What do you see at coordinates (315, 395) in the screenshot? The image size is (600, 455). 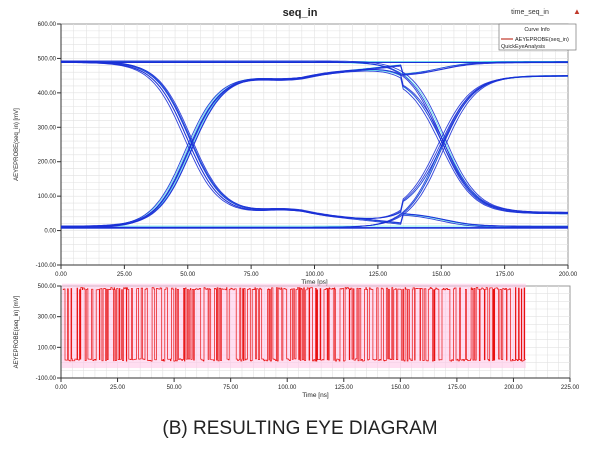 I see `x-axis-label: Time [ns]` at bounding box center [315, 395].